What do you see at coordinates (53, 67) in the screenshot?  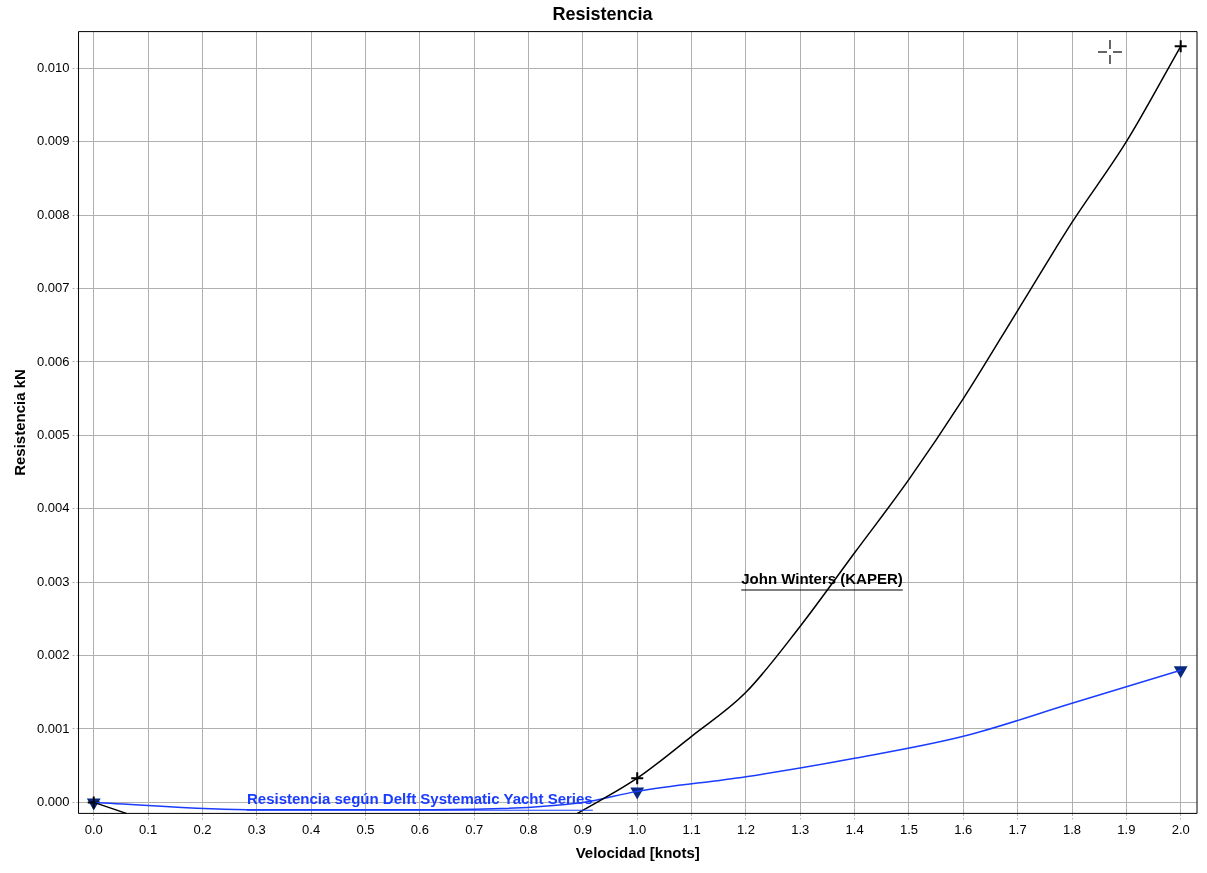 I see `y-tick-label: 0.010` at bounding box center [53, 67].